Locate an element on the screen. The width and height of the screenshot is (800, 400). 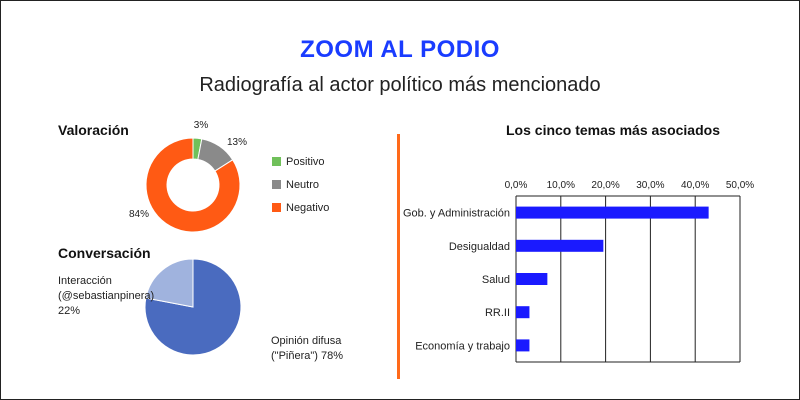
x-tick-label-5: 50,0% is located at coordinates (740, 185).